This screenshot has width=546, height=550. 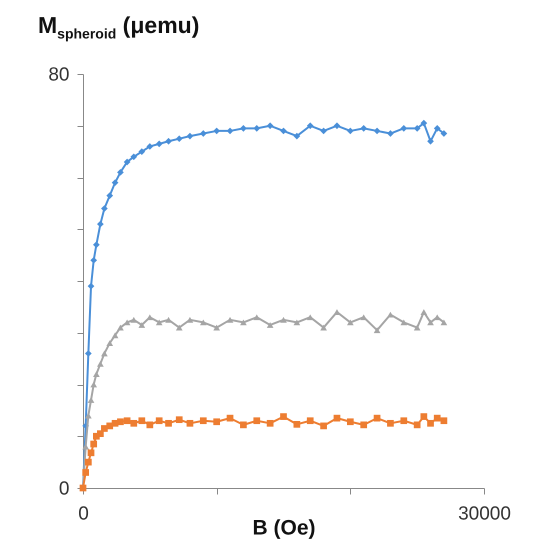 What do you see at coordinates (284, 528) in the screenshot?
I see `x-axis-title: B (Oe)` at bounding box center [284, 528].